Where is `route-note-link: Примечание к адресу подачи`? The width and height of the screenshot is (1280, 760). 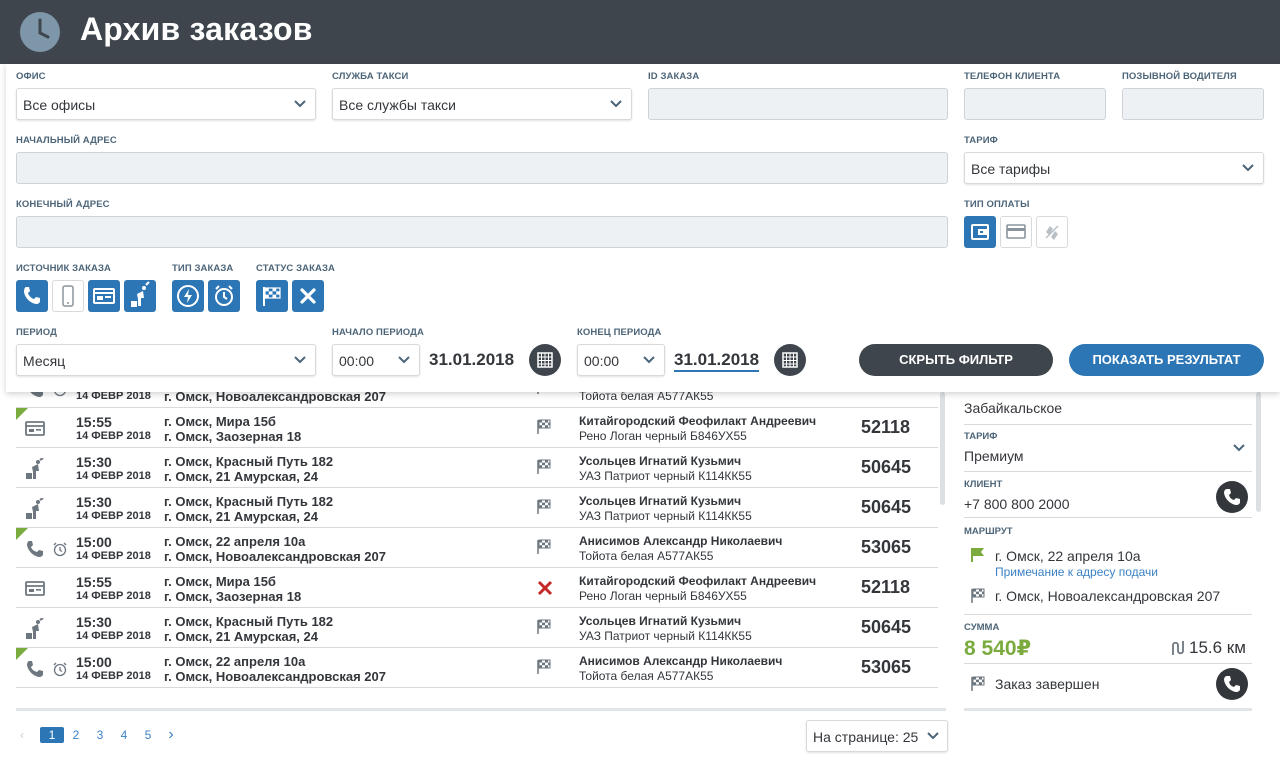 route-note-link: Примечание к адресу подачи is located at coordinates (1077, 572).